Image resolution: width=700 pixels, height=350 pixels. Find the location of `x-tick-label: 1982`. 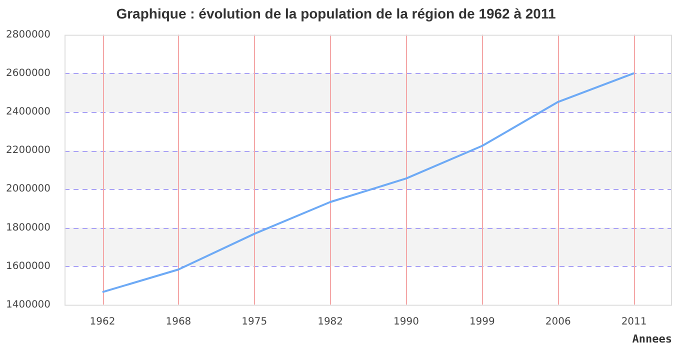

x-tick-label: 1982 is located at coordinates (331, 322).